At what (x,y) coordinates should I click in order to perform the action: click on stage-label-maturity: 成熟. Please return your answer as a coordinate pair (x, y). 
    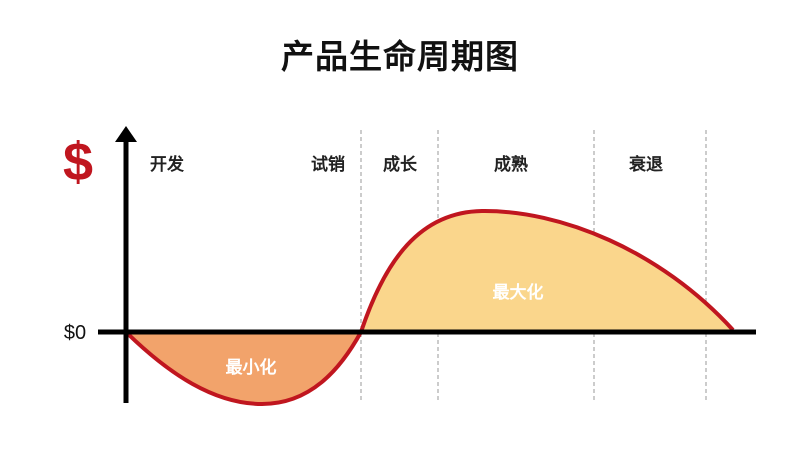
    Looking at the image, I should click on (511, 164).